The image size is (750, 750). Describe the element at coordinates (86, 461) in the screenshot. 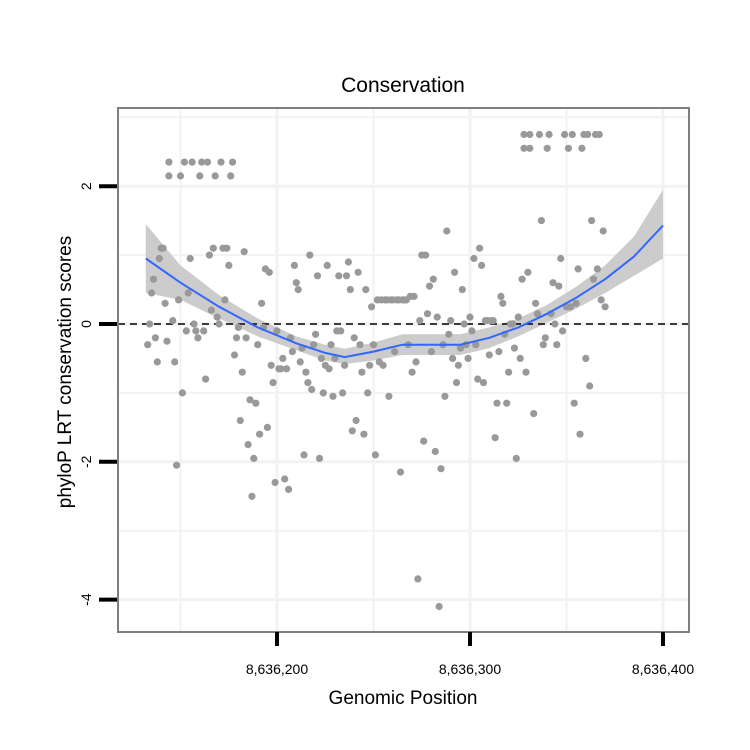

I see `y-tick-label: -2` at that location.